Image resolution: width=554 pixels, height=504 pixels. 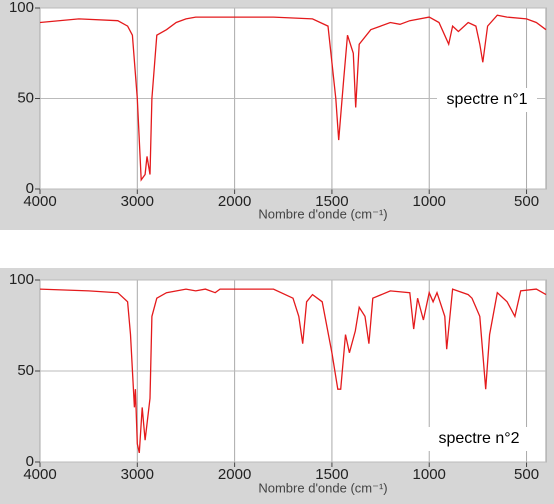 I want to click on annotation: spectre n°2, so click(x=478, y=438).